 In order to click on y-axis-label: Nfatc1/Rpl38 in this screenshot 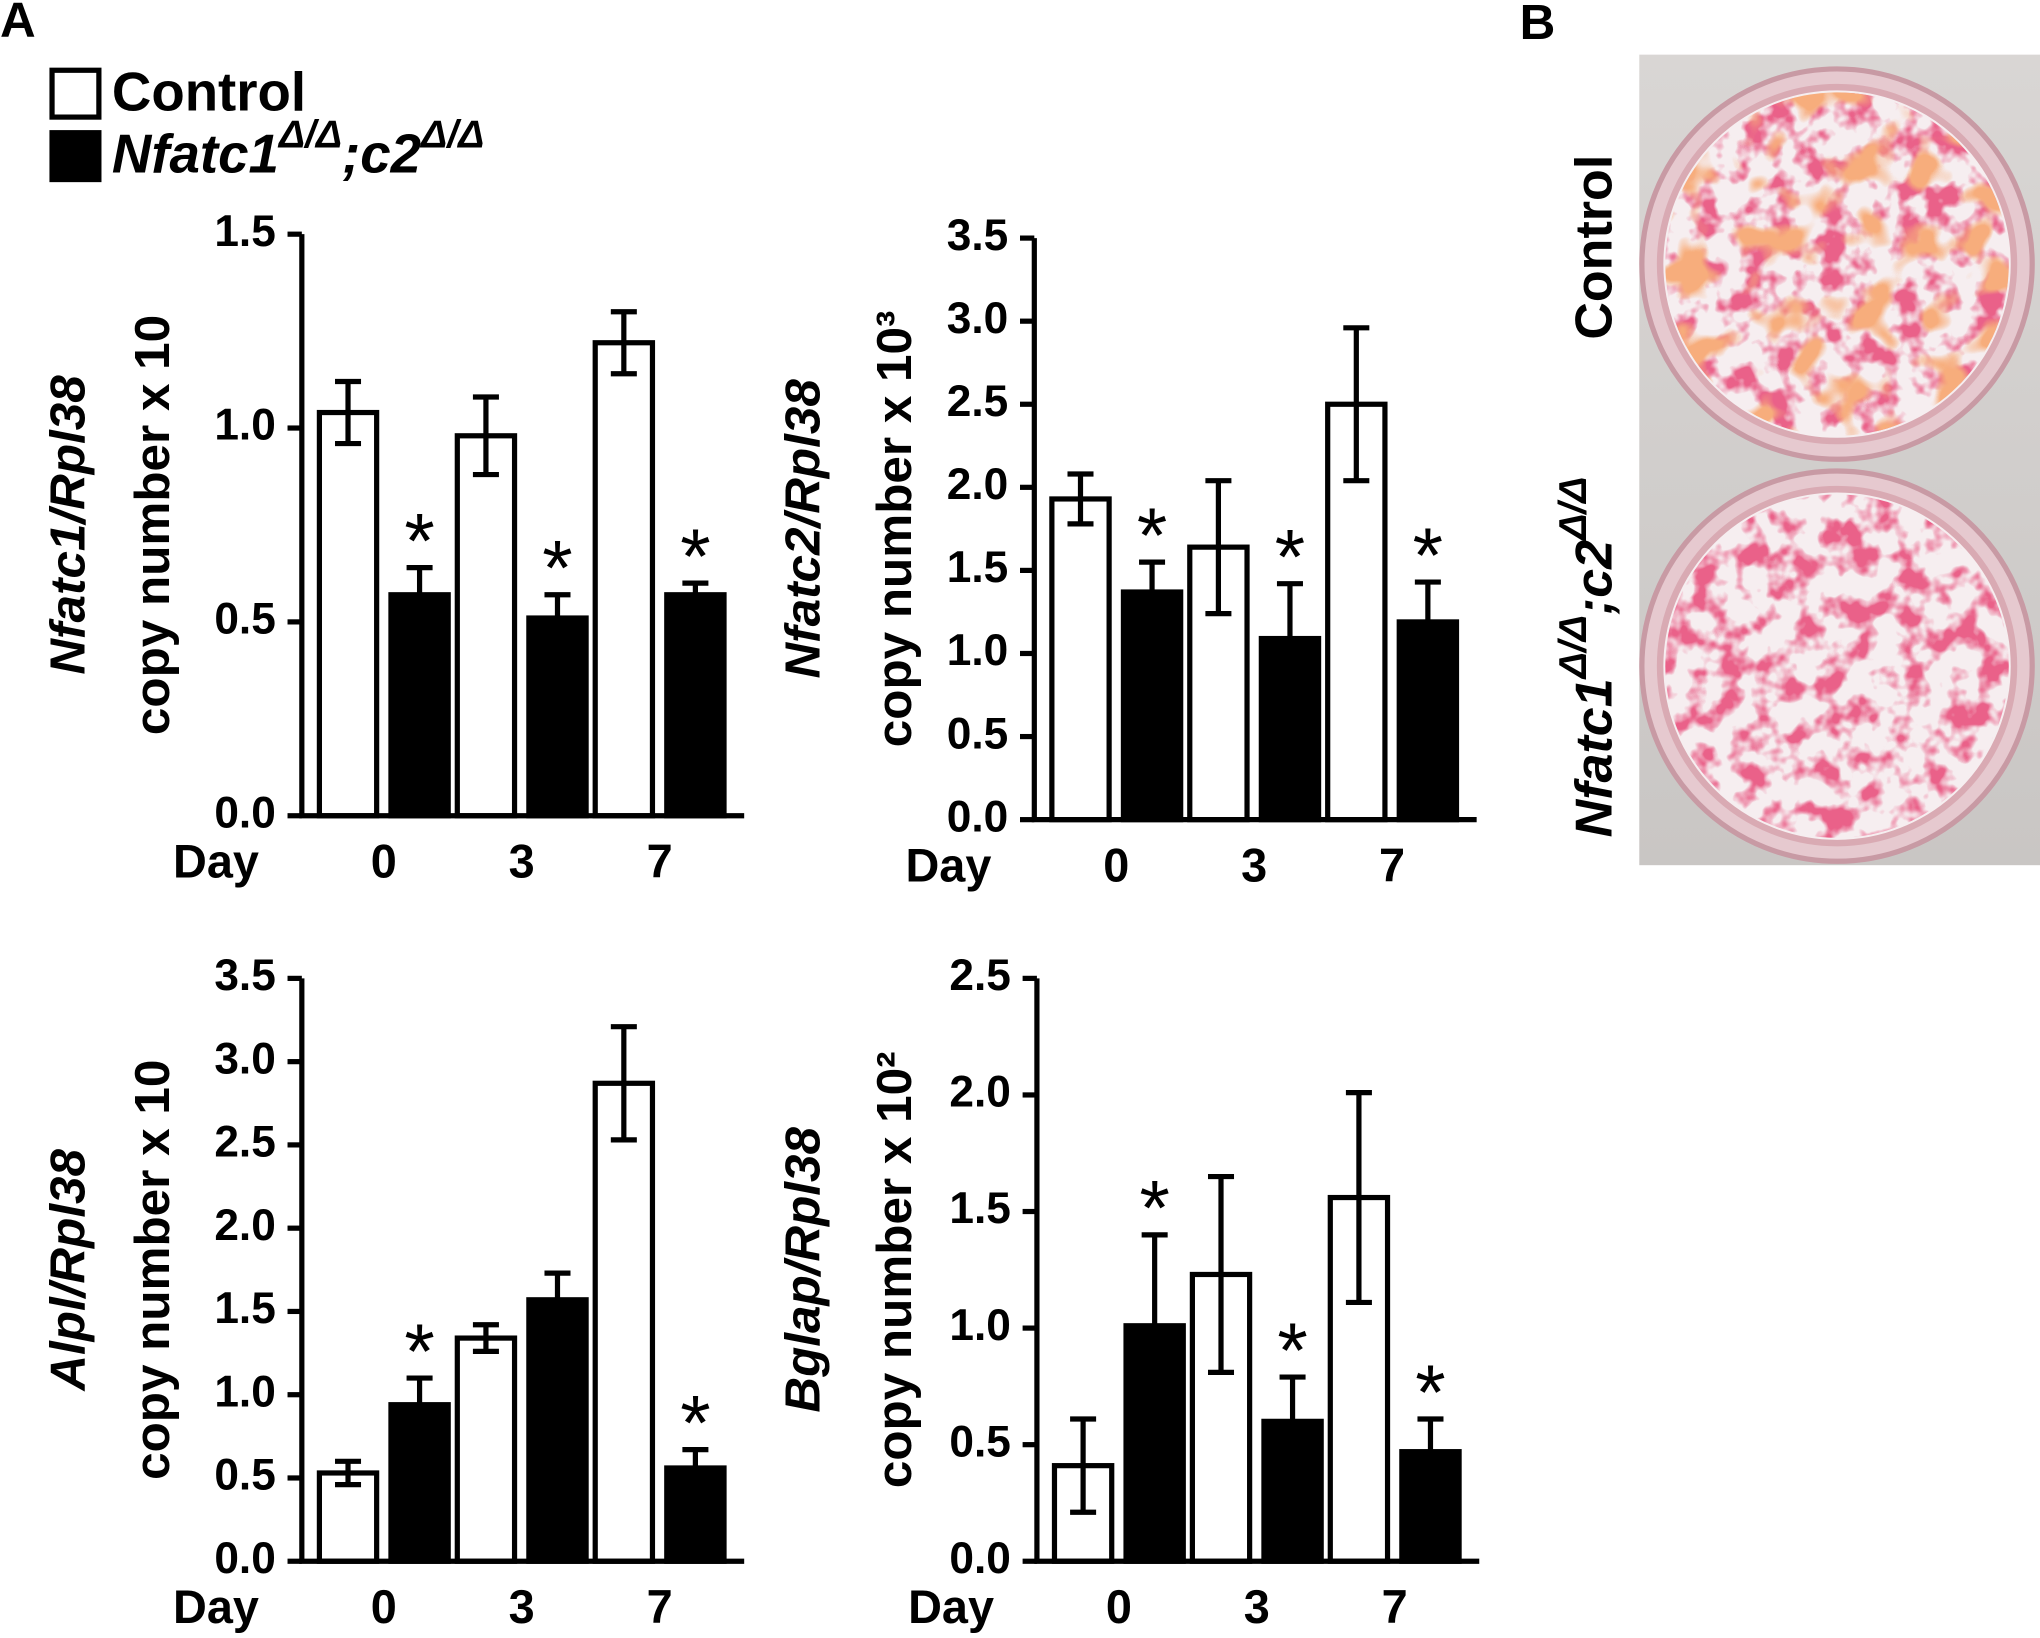, I will do `click(68, 525)`.